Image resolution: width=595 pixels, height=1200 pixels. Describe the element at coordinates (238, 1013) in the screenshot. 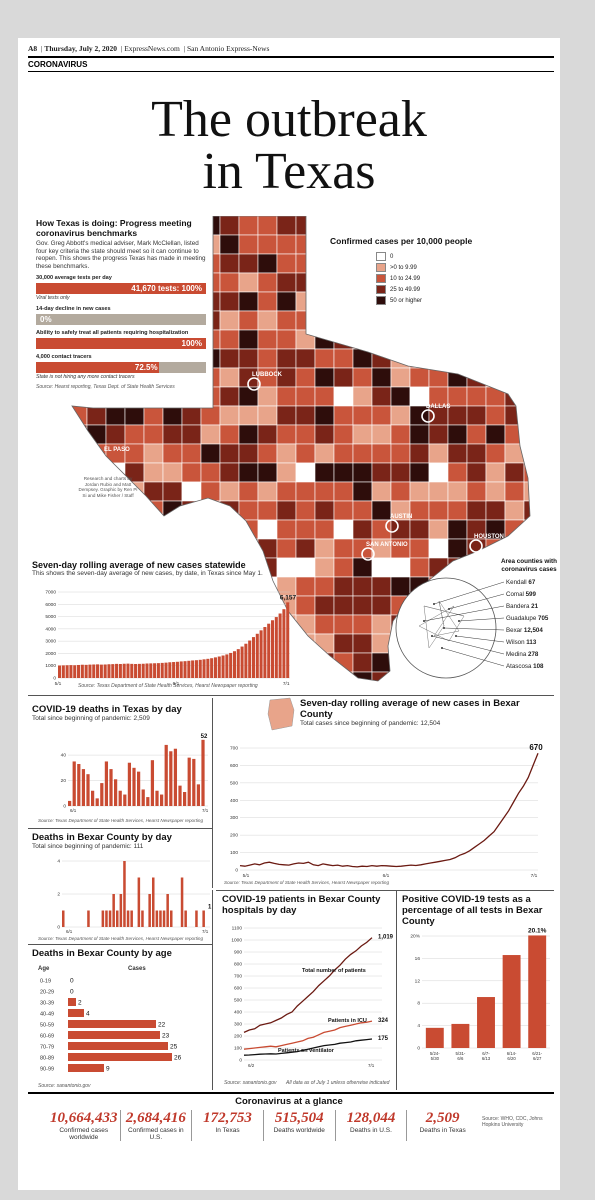

I see `y-tick-label: 400` at that location.